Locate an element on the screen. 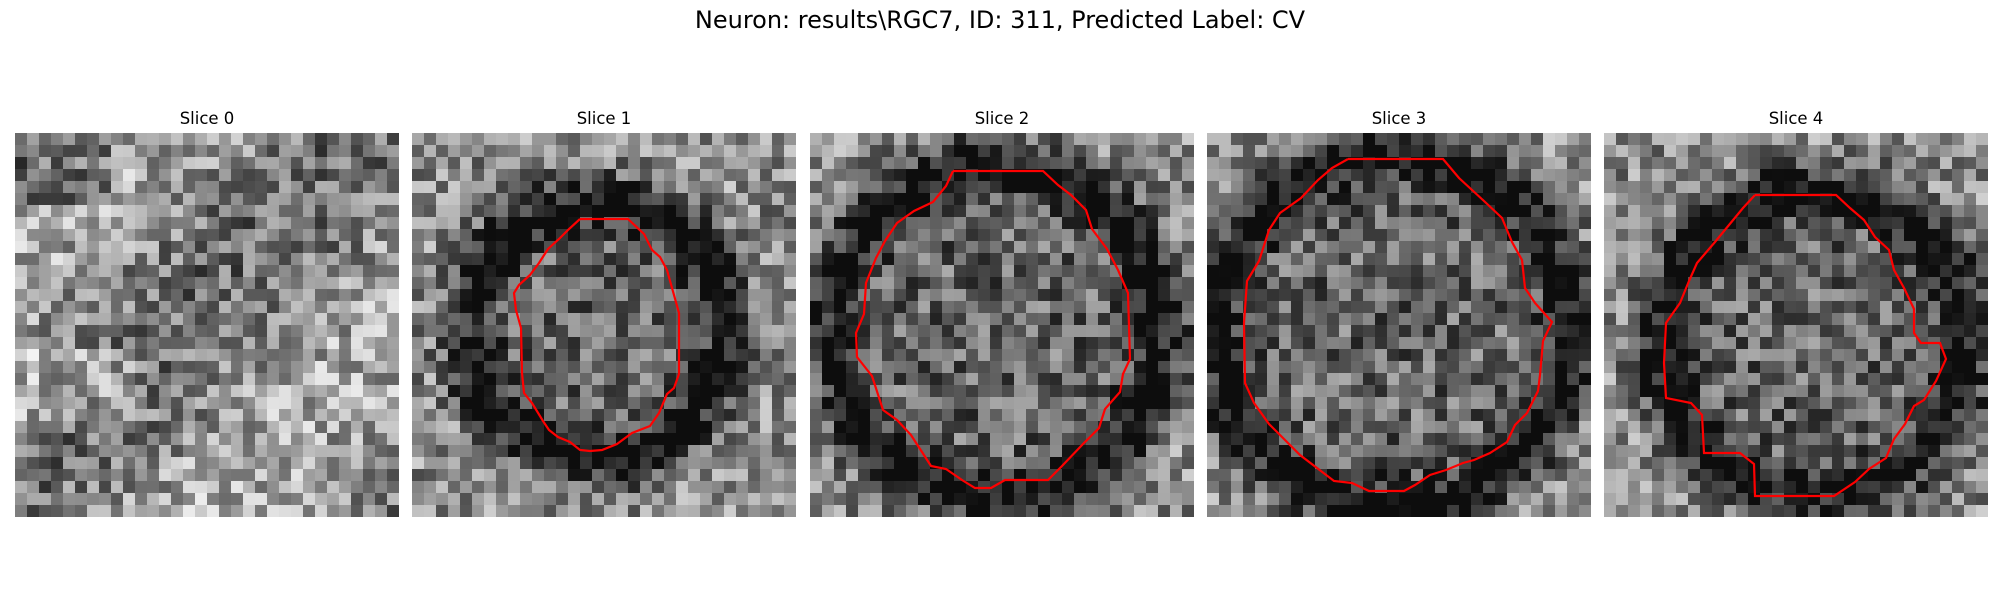 The height and width of the screenshot is (600, 2000). slice-title: Slice 2 is located at coordinates (1002, 118).